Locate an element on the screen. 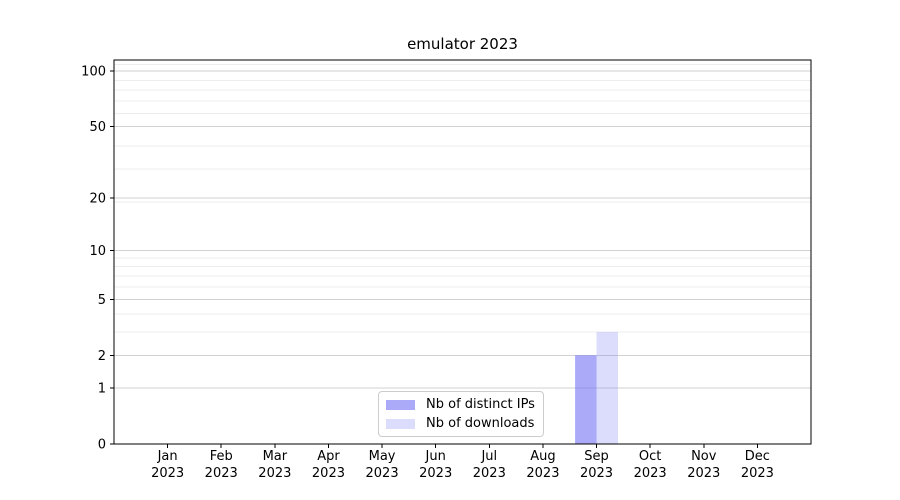  bar-sep-series0 is located at coordinates (586, 399).